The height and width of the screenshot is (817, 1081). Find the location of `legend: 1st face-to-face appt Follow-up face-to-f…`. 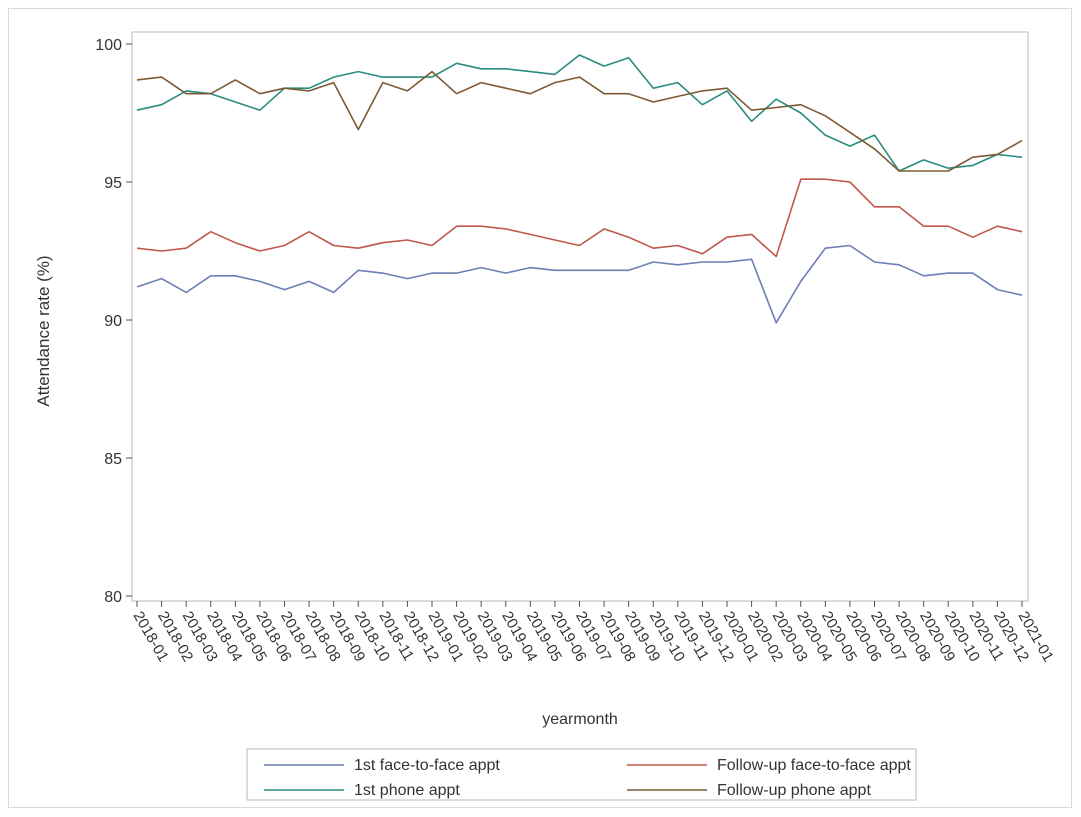

legend: 1st face-to-face appt Follow-up face-to-f… is located at coordinates (581, 774).